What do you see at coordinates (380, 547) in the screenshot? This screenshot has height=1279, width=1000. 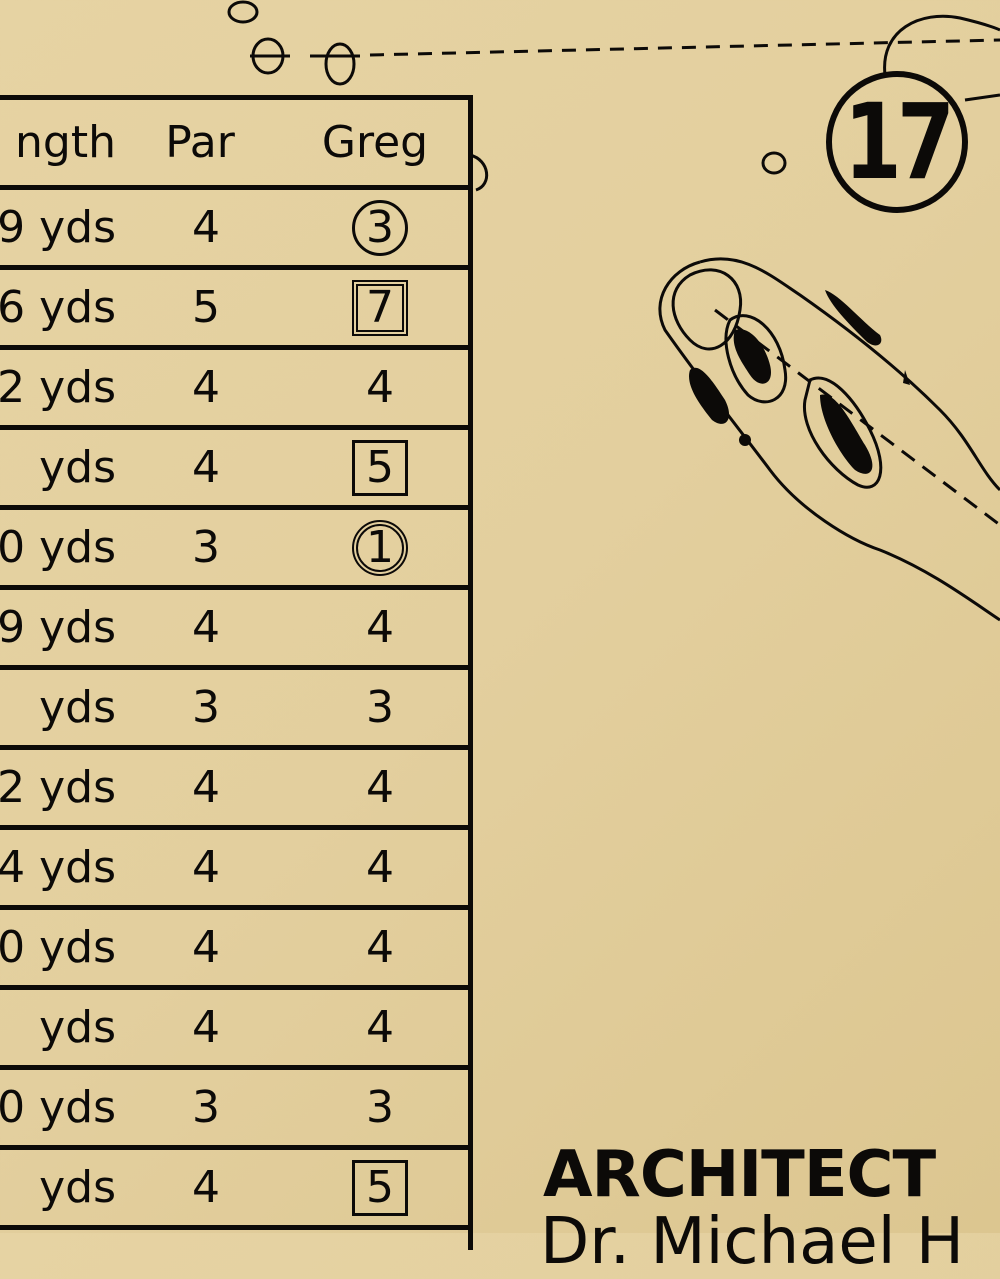 I see `hole-score: 1` at bounding box center [380, 547].